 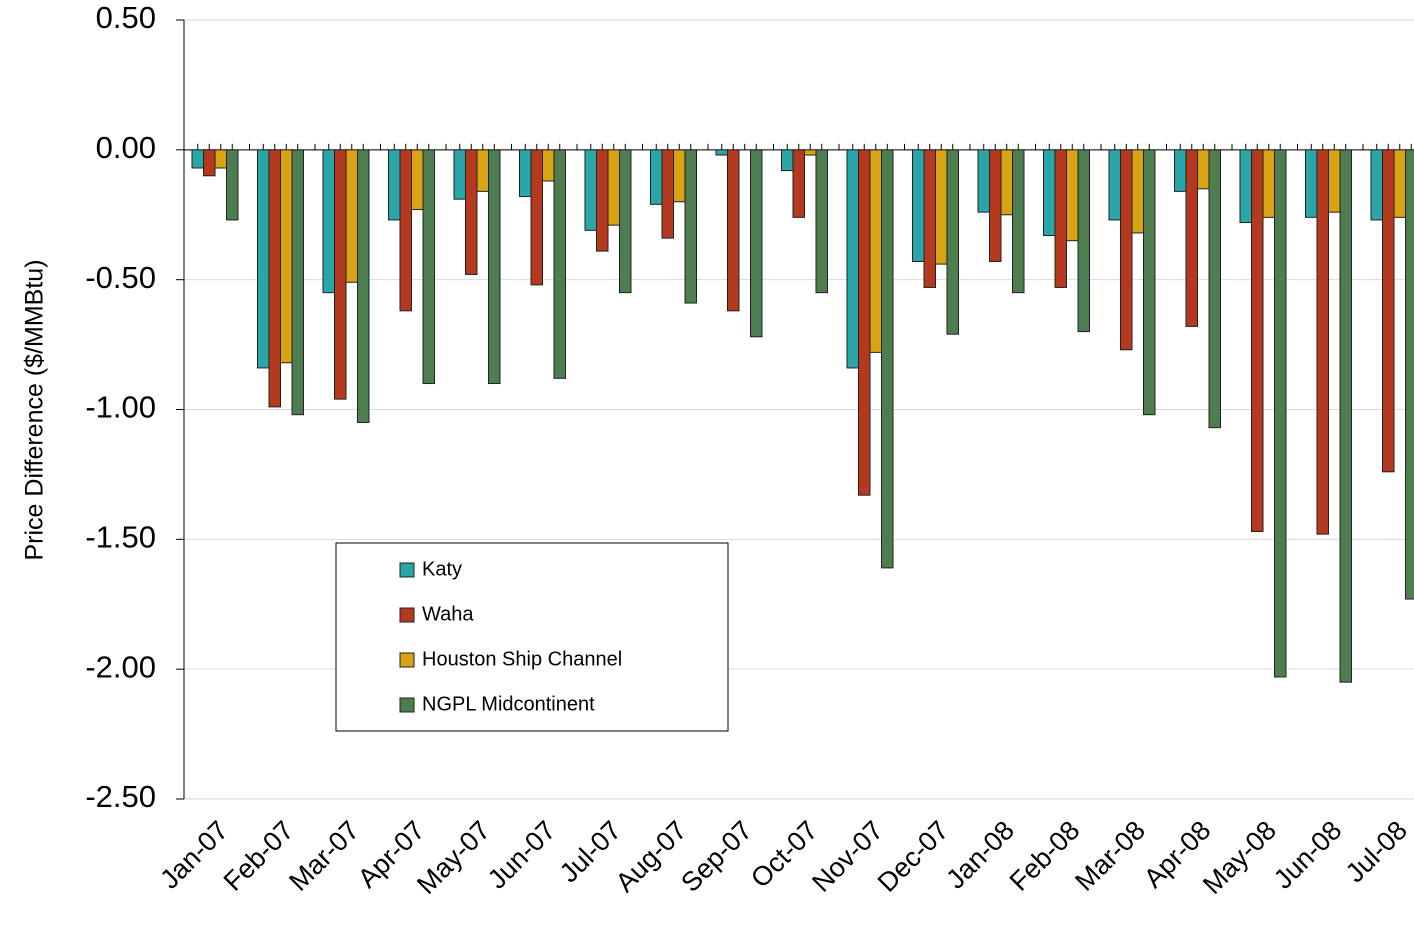 I want to click on y-axis-label: Price Difference ($/MMBtu), so click(x=35, y=409).